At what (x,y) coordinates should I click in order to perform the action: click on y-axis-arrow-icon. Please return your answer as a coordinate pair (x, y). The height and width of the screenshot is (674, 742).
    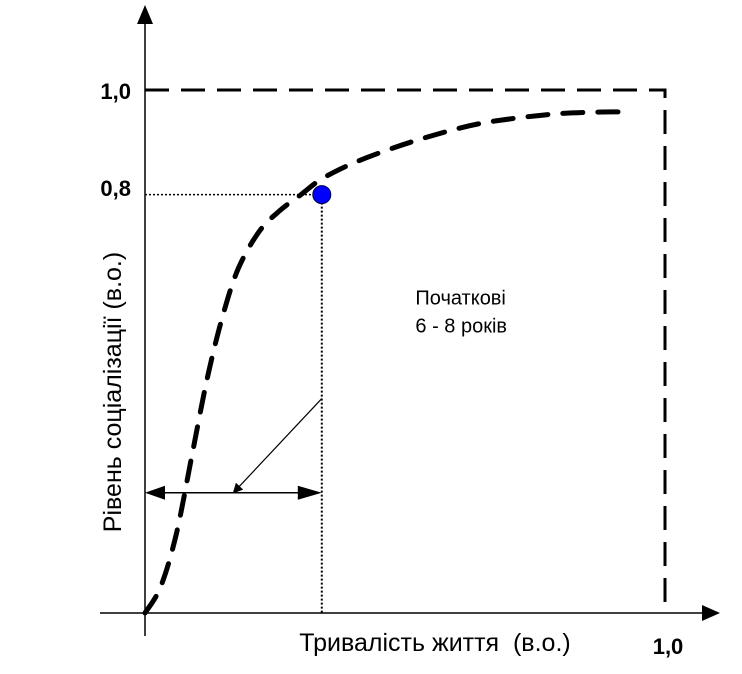
    Looking at the image, I should click on (145, 14).